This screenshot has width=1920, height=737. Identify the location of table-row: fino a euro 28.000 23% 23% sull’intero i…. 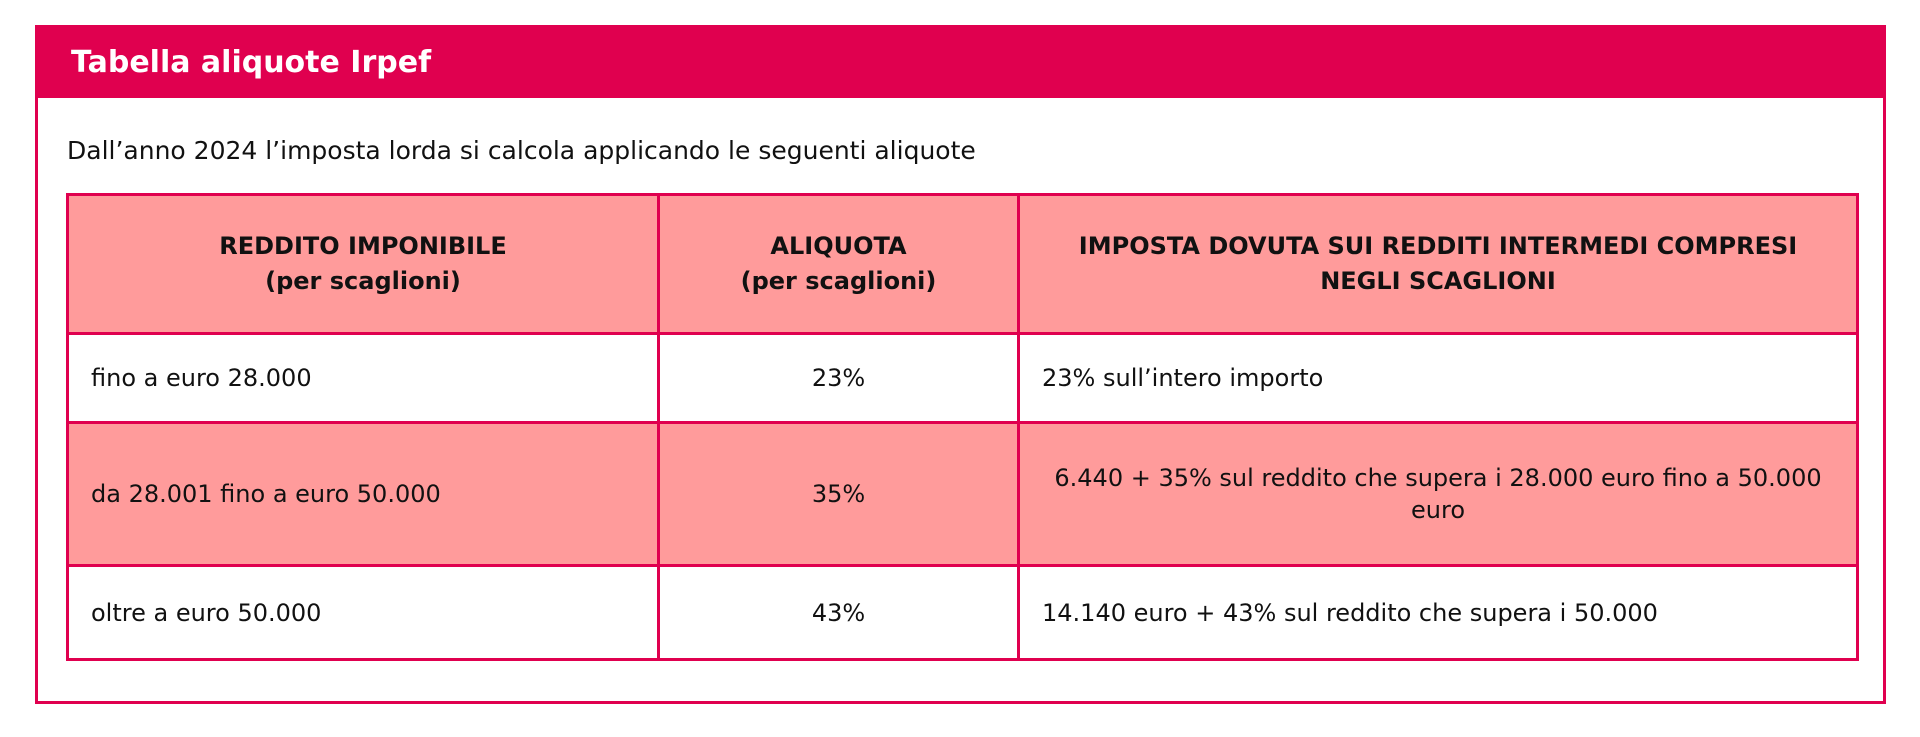
(962, 378).